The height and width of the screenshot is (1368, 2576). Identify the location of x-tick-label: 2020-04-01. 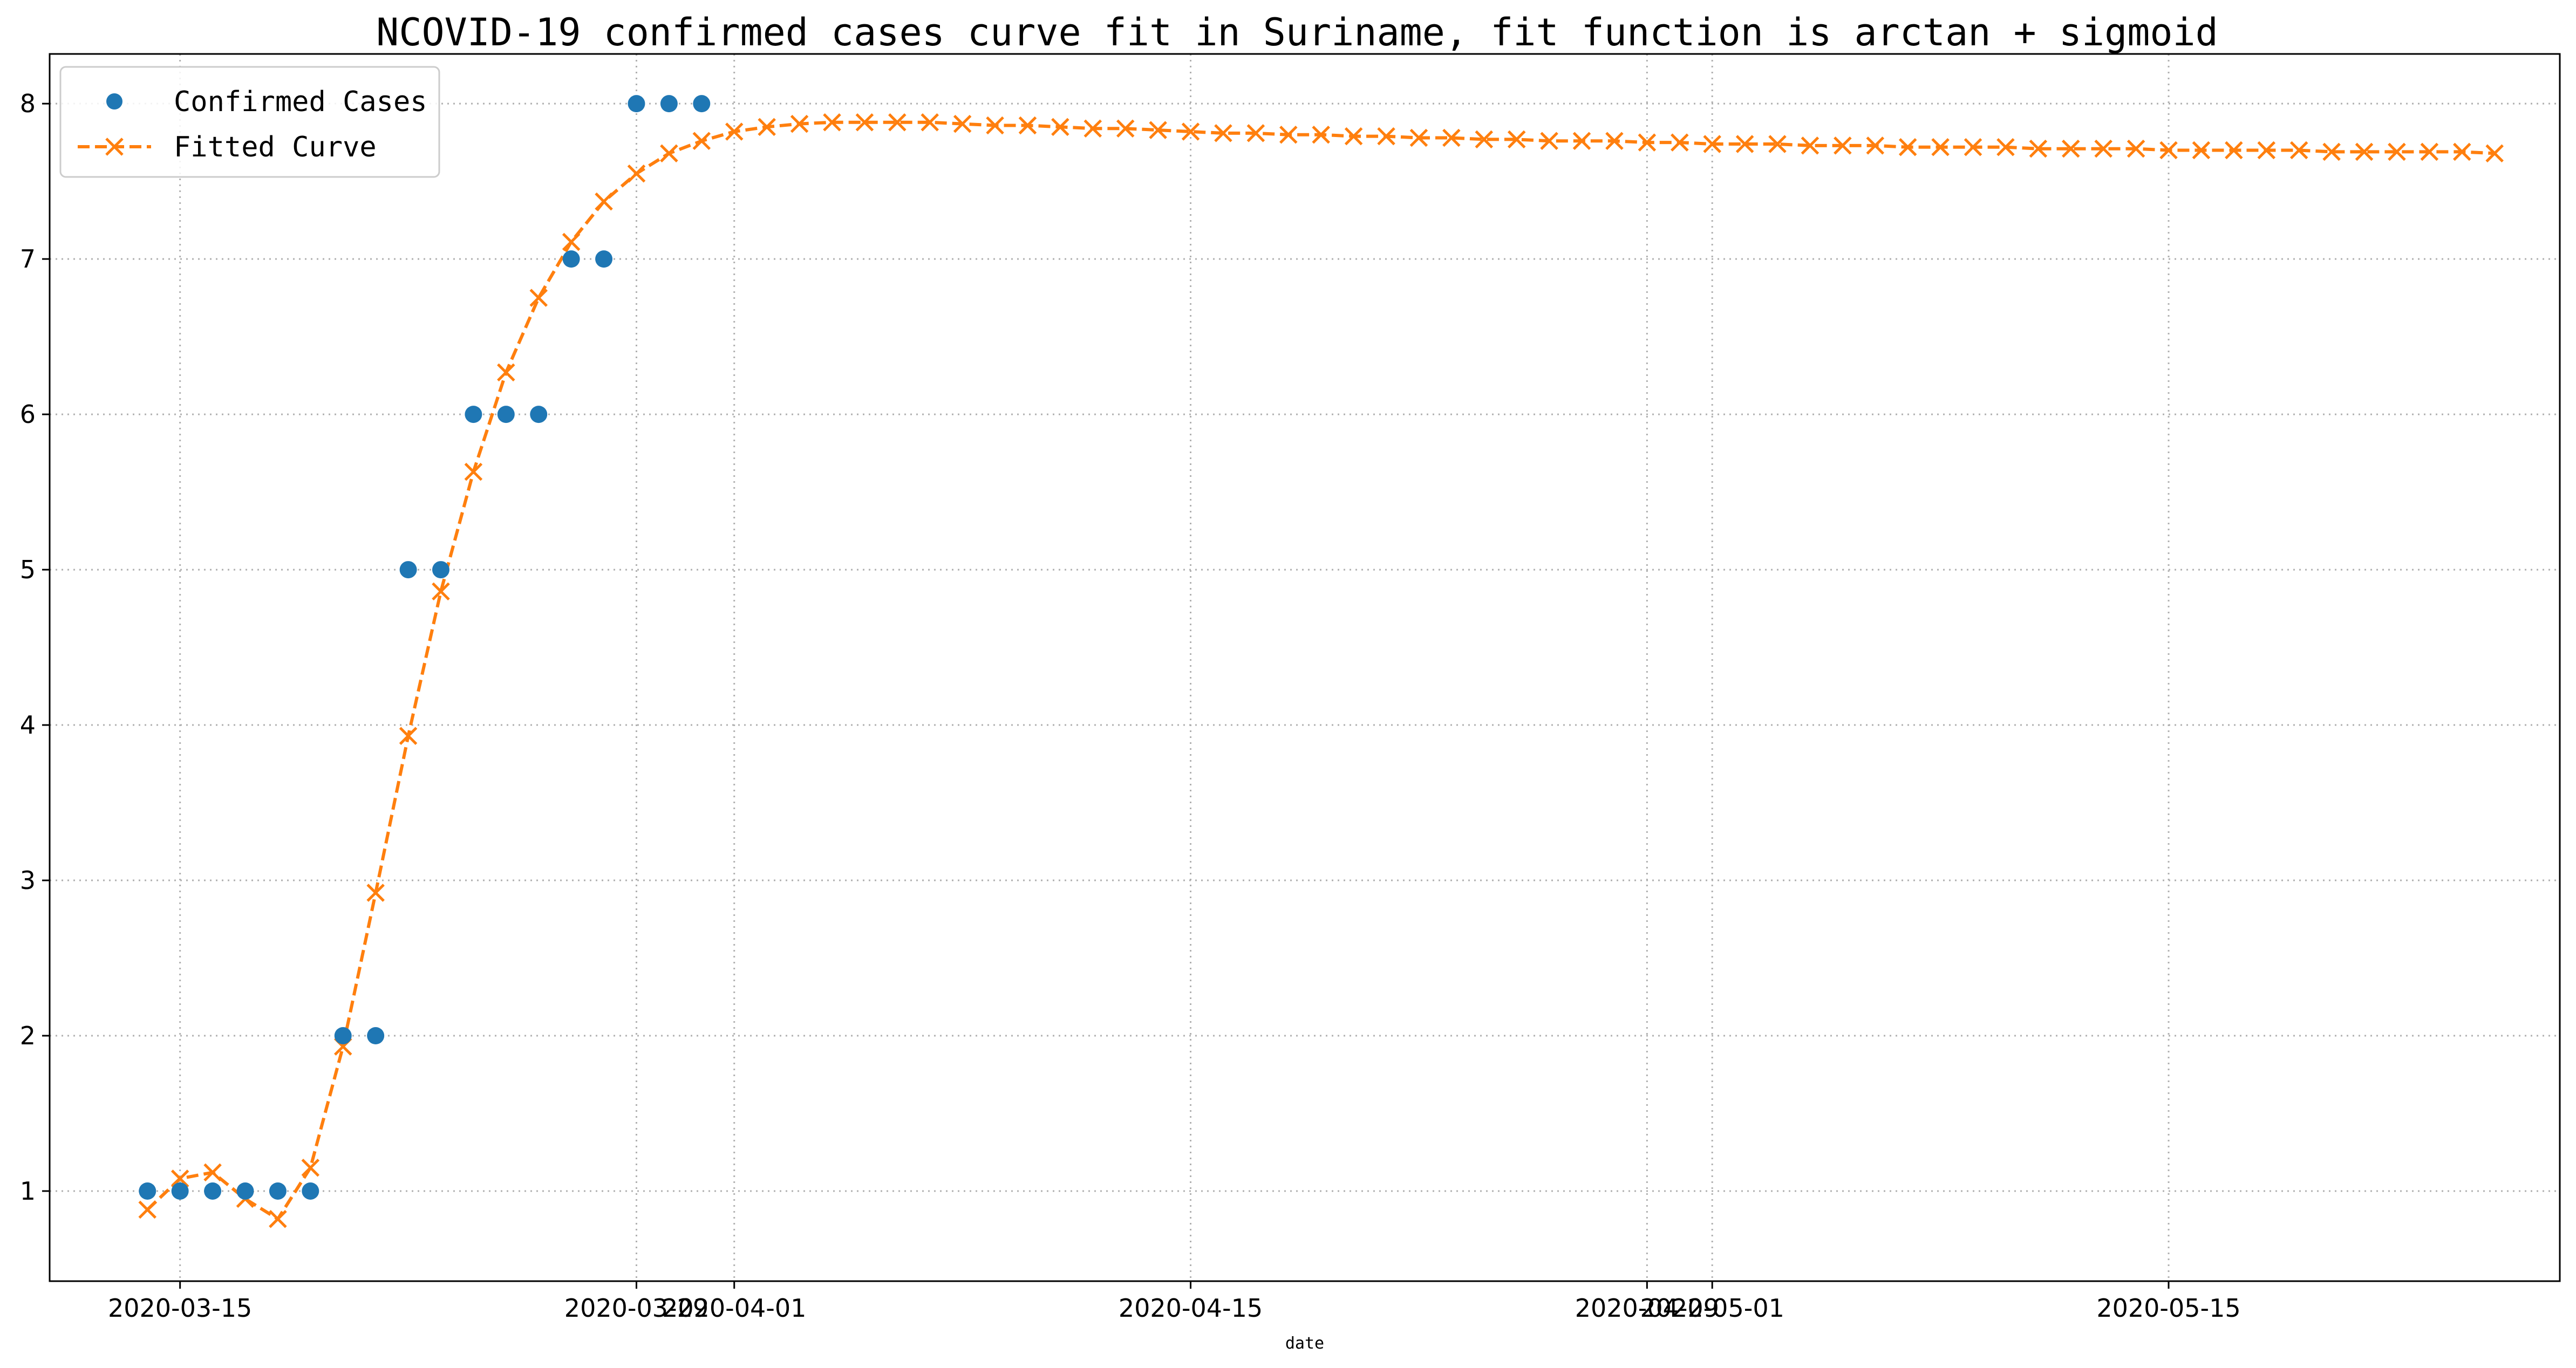
(734, 1308).